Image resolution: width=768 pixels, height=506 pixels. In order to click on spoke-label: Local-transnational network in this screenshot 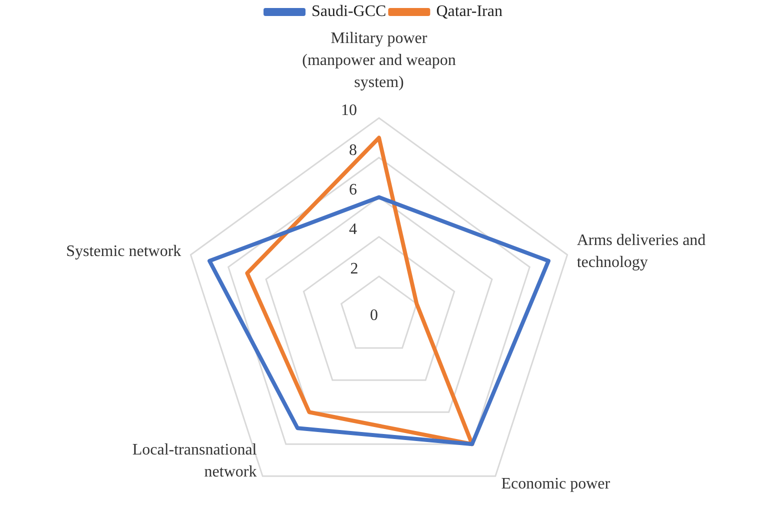, I will do `click(195, 460)`.